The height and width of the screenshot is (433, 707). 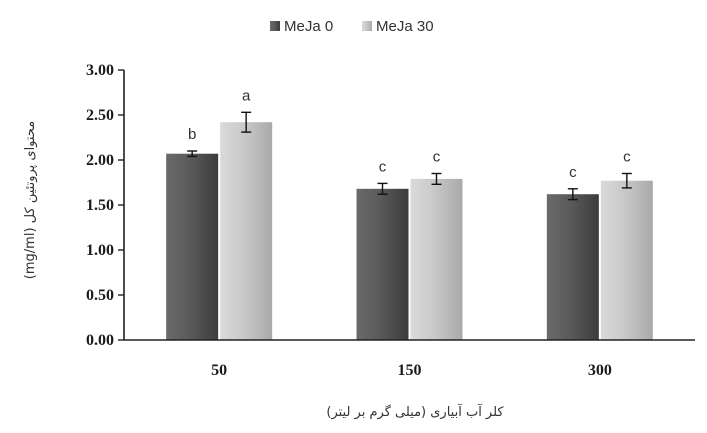 I want to click on x-tick-label: 50, so click(x=219, y=370).